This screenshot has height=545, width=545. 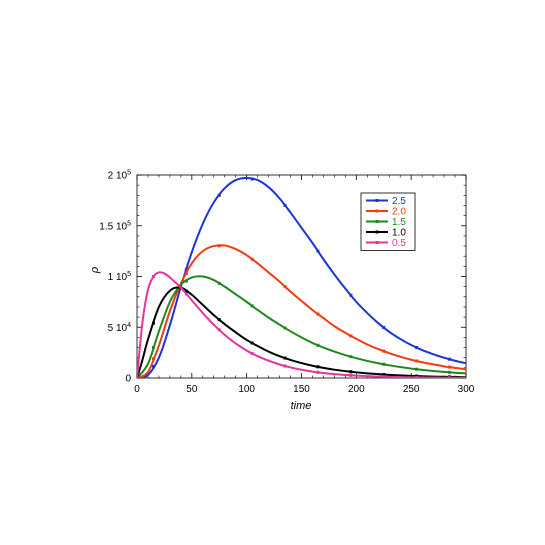 What do you see at coordinates (301, 406) in the screenshot?
I see `x-axis-label: time` at bounding box center [301, 406].